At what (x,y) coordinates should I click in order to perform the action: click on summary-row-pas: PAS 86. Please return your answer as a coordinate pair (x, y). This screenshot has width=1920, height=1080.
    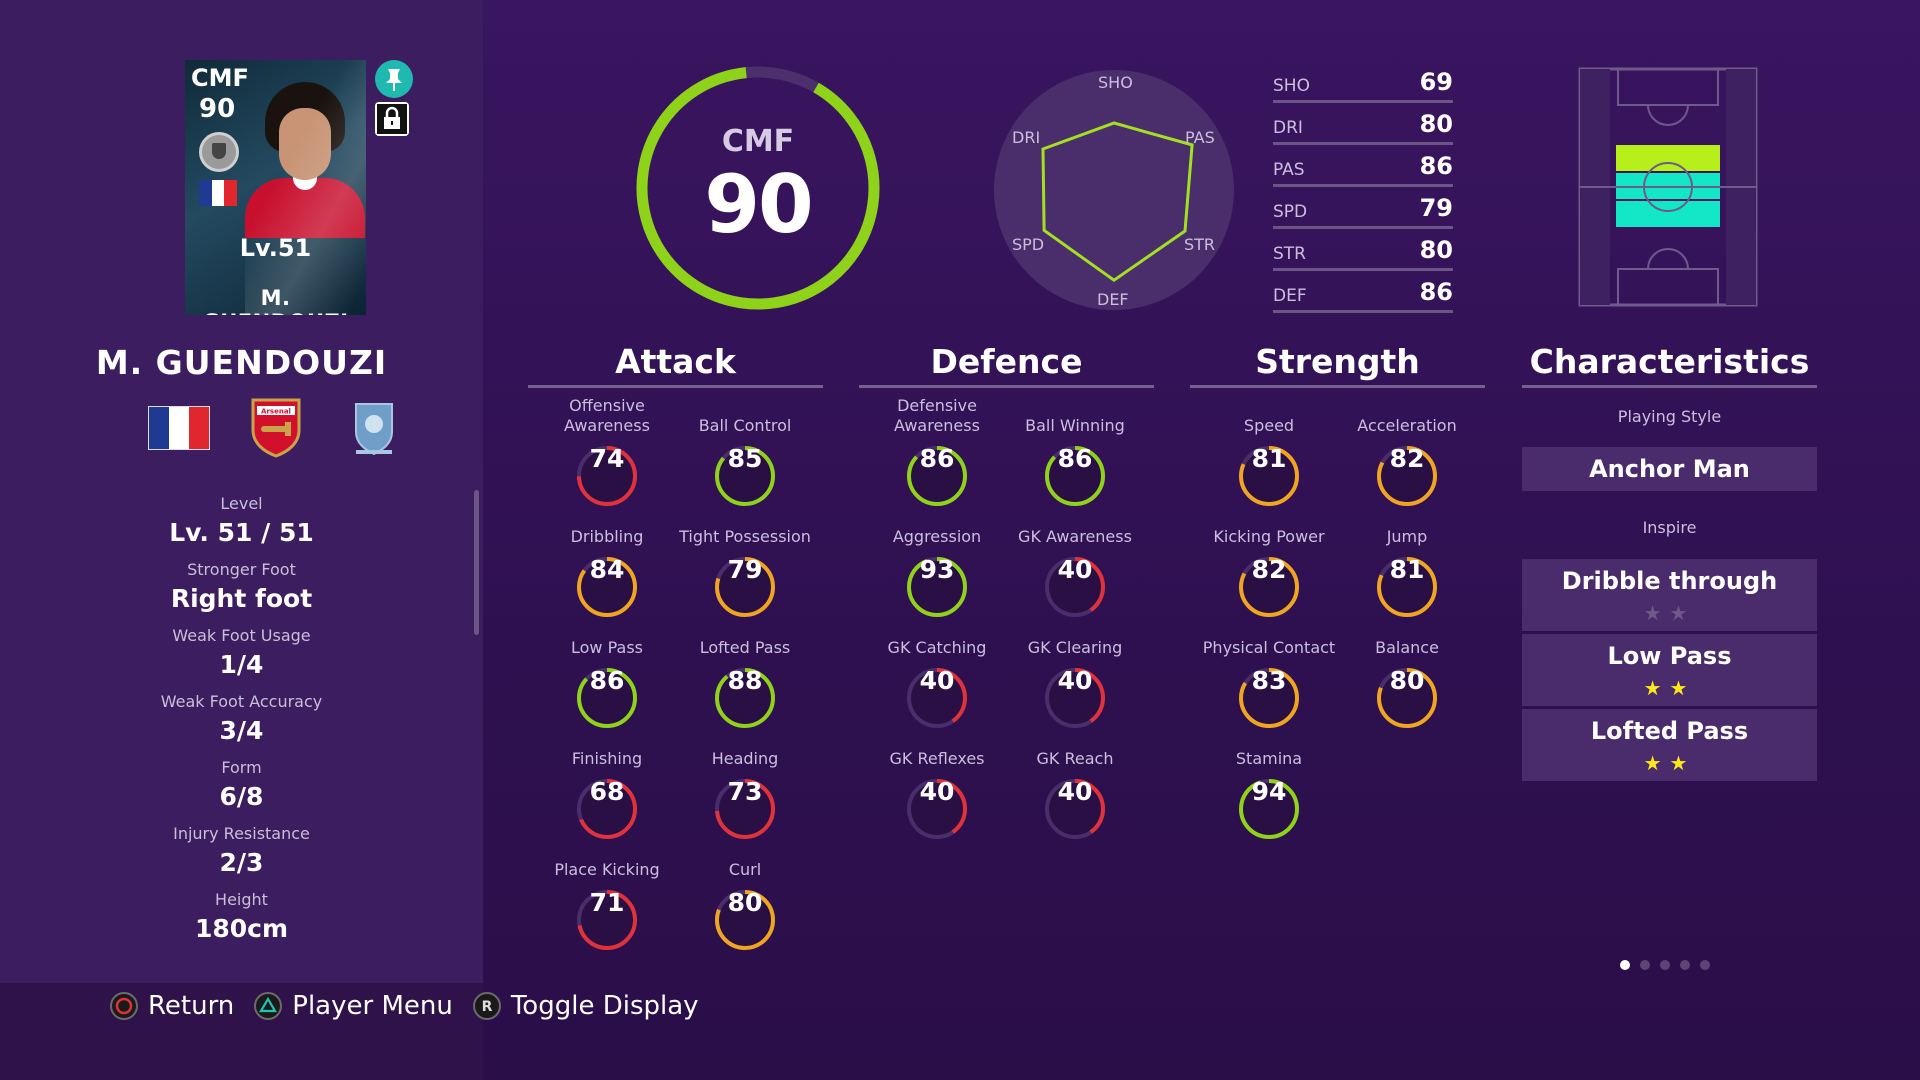
    Looking at the image, I should click on (1363, 172).